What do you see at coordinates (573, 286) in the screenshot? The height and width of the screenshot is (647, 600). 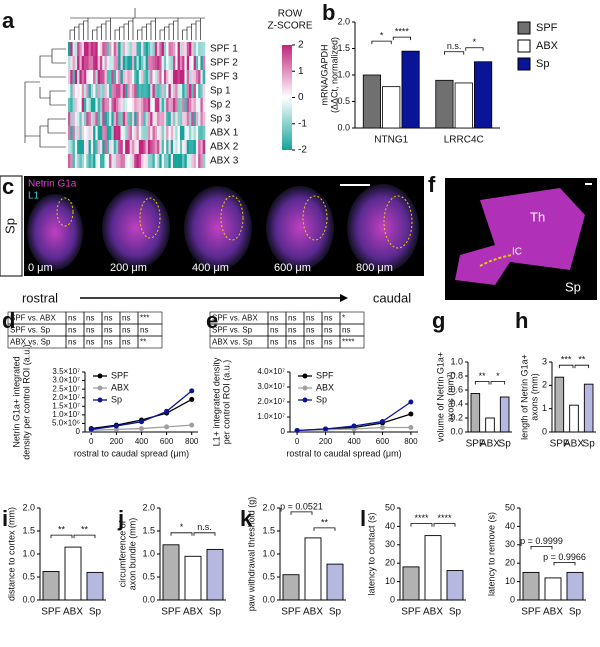 I see `image-label: Sp` at bounding box center [573, 286].